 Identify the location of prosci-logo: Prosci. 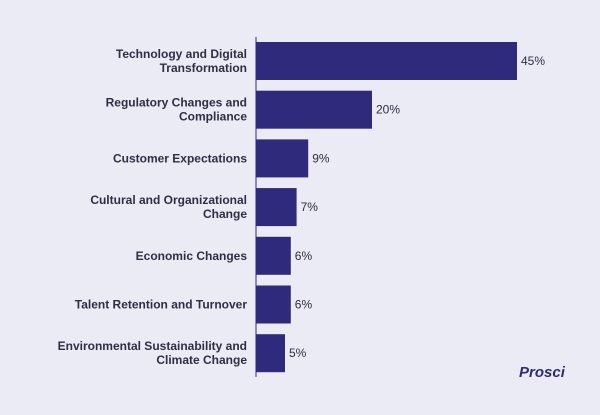
(542, 372).